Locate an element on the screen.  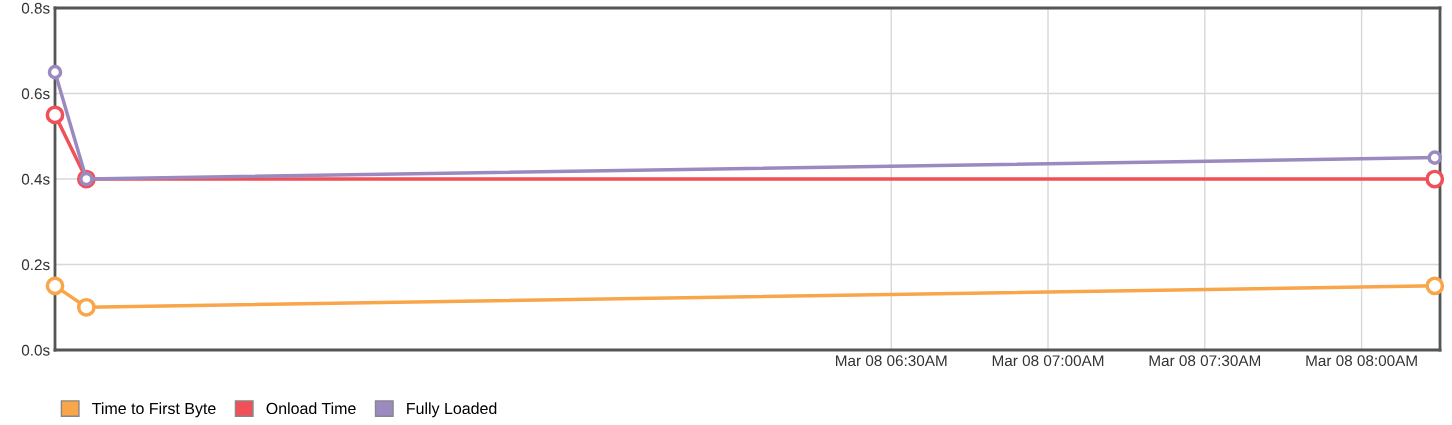
legend-label: Onload Time is located at coordinates (311, 408).